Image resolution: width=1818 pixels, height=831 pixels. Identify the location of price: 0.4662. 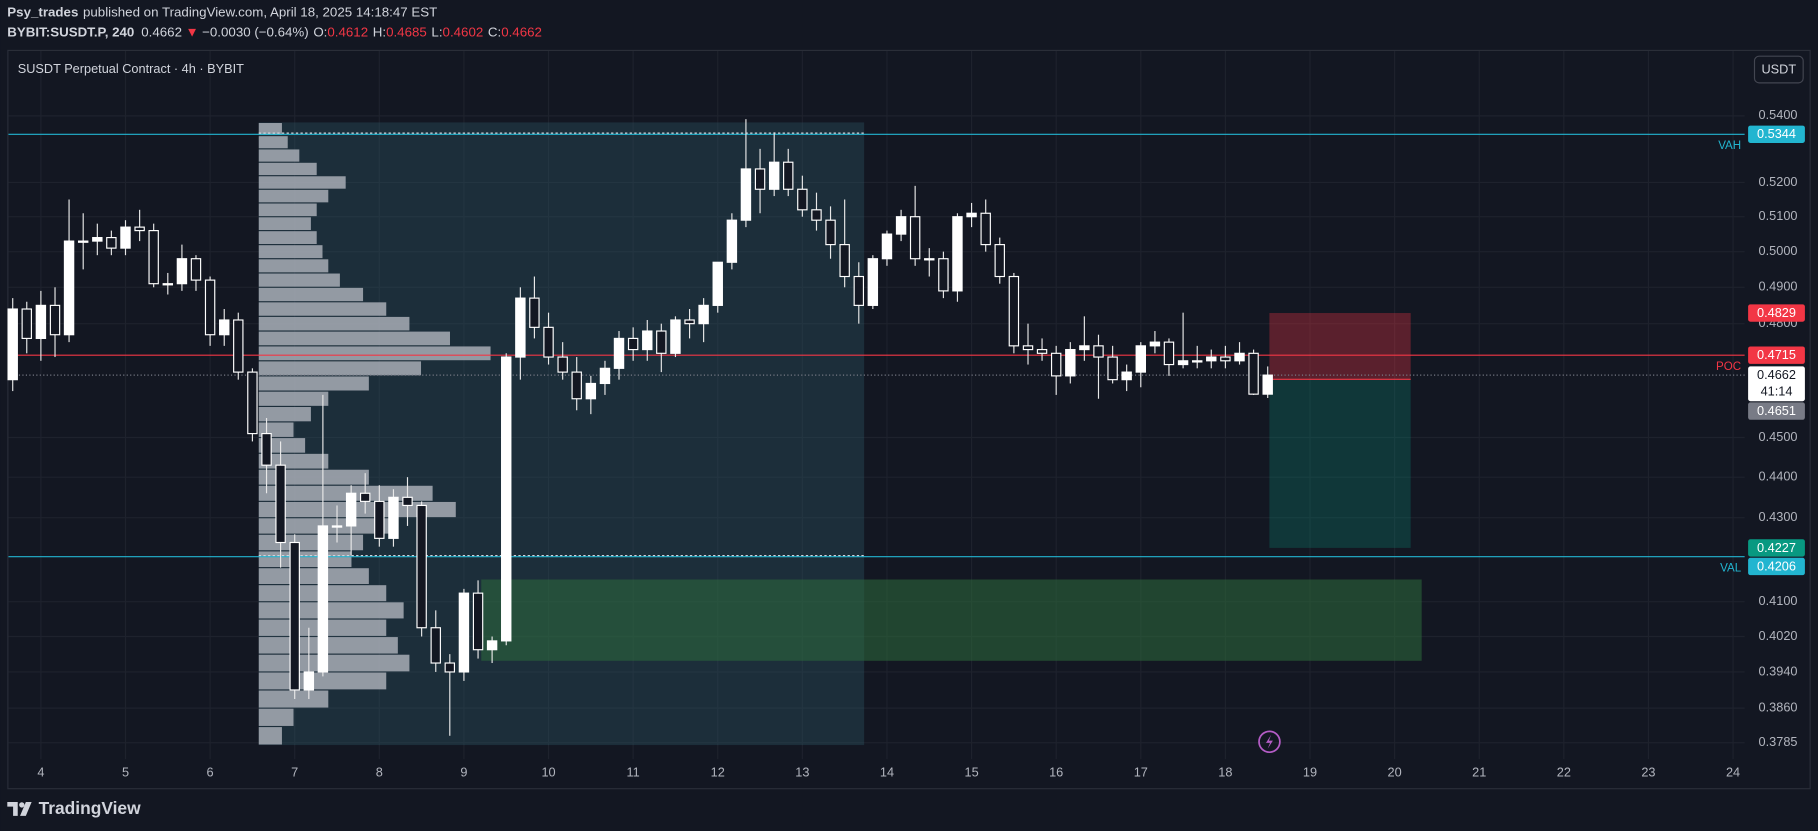
(161, 31).